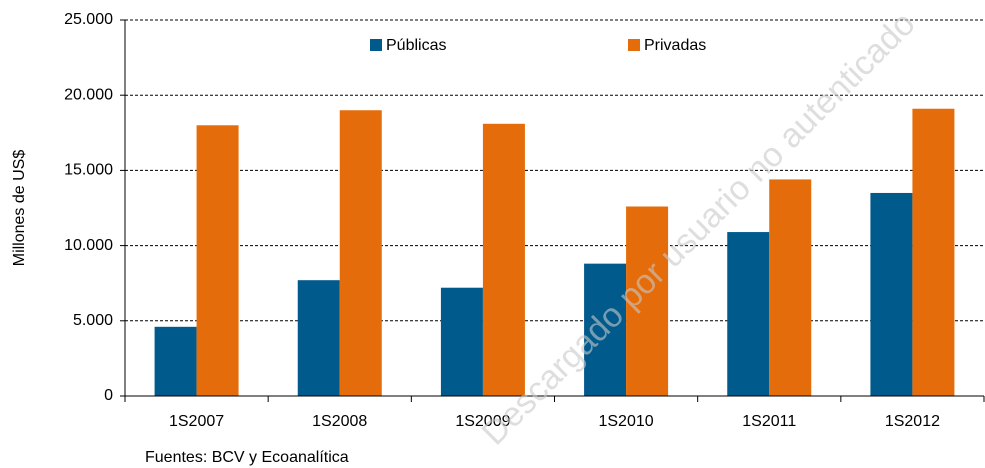  What do you see at coordinates (88, 245) in the screenshot?
I see `y-tick-label: 10.000` at bounding box center [88, 245].